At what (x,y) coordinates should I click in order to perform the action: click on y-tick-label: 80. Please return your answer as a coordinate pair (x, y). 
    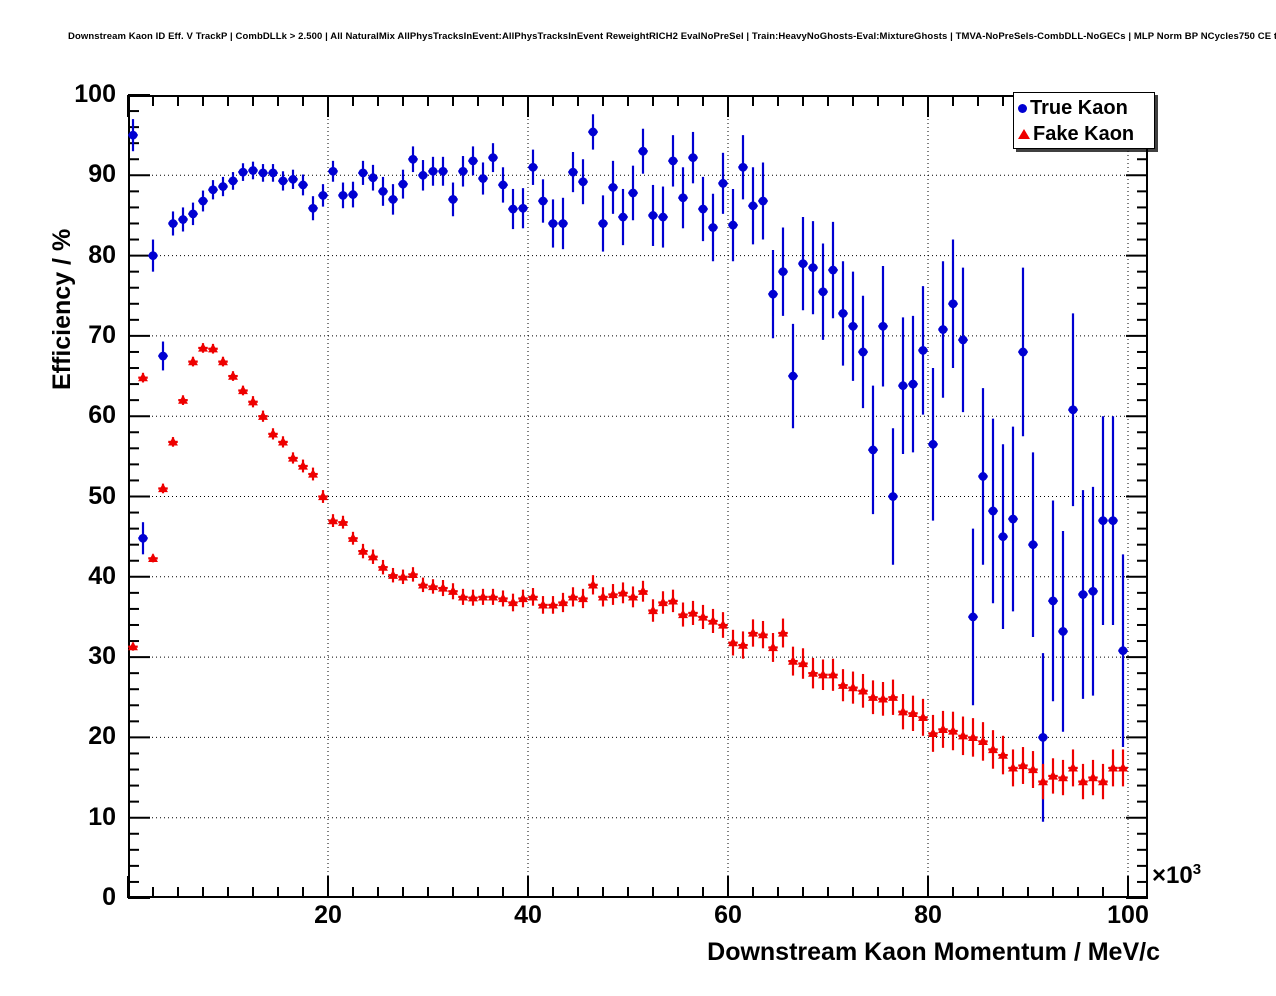
    Looking at the image, I should click on (102, 254).